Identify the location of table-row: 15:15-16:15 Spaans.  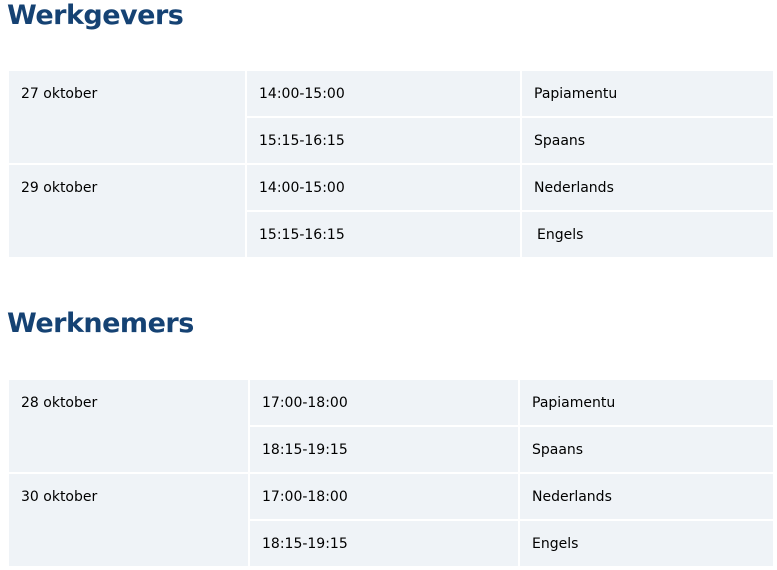
(391, 140).